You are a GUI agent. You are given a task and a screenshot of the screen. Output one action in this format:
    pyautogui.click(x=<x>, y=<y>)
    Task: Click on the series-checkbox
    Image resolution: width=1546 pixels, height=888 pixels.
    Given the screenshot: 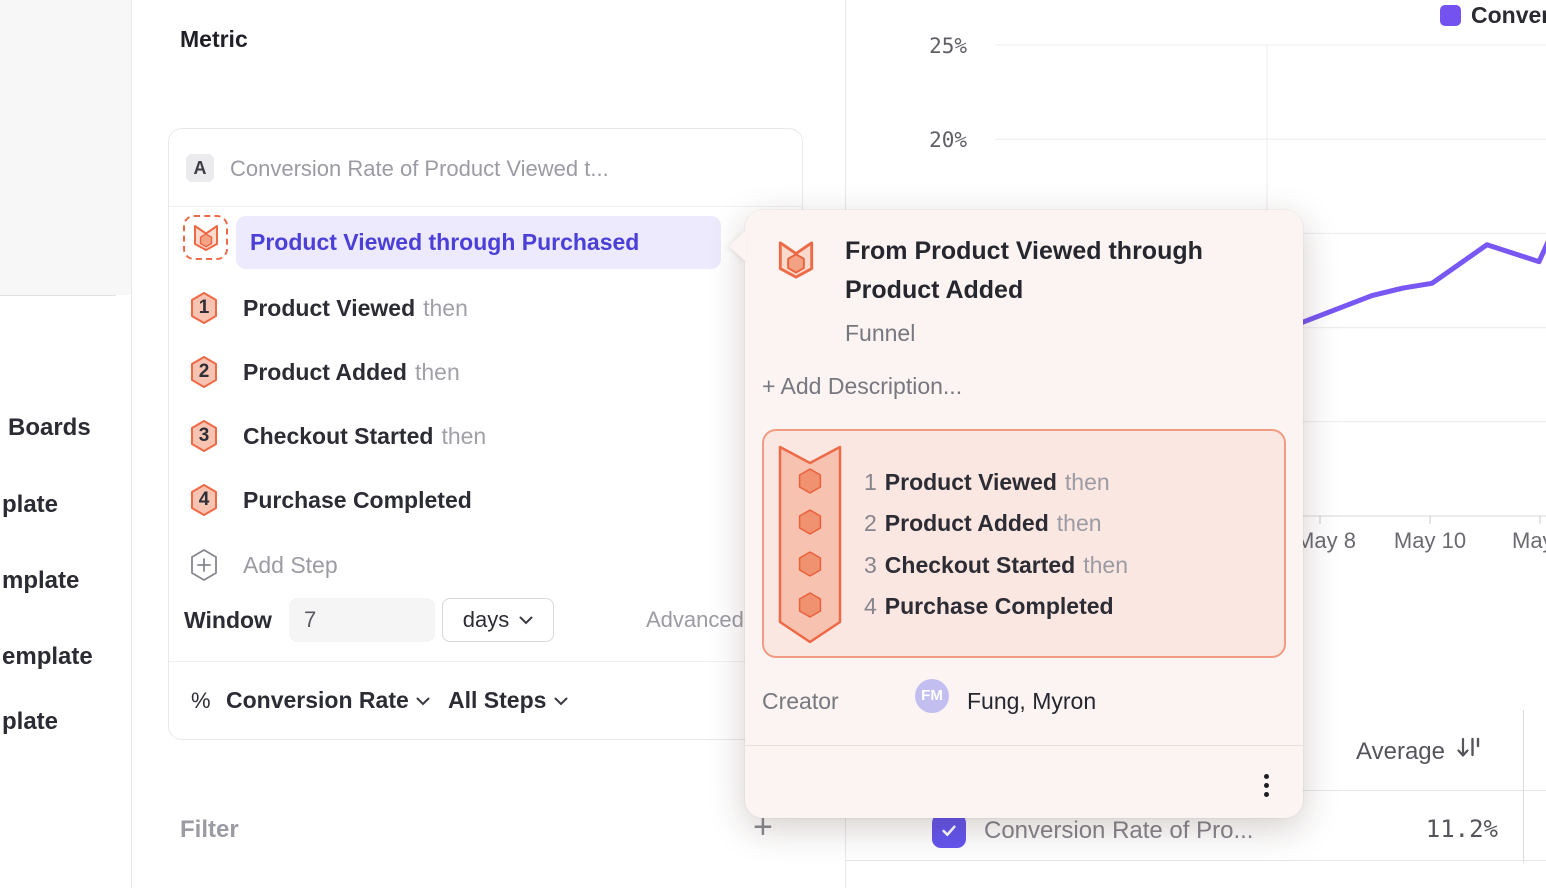 What is the action you would take?
    pyautogui.click(x=949, y=831)
    